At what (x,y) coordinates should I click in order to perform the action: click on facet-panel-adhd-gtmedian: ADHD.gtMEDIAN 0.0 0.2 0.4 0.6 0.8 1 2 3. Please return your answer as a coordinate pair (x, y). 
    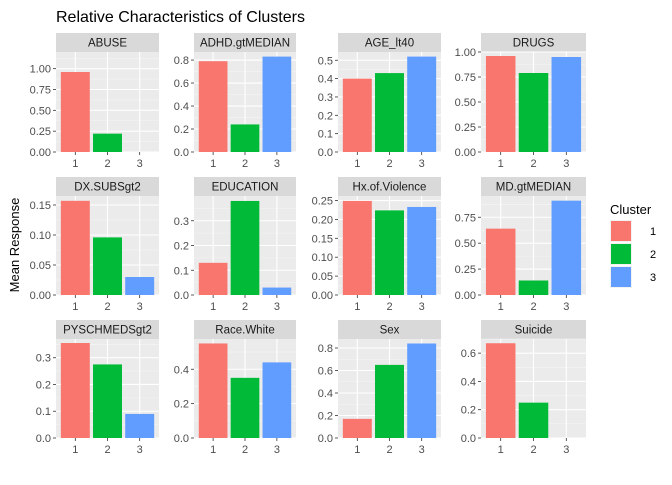
    Looking at the image, I should click on (235, 101).